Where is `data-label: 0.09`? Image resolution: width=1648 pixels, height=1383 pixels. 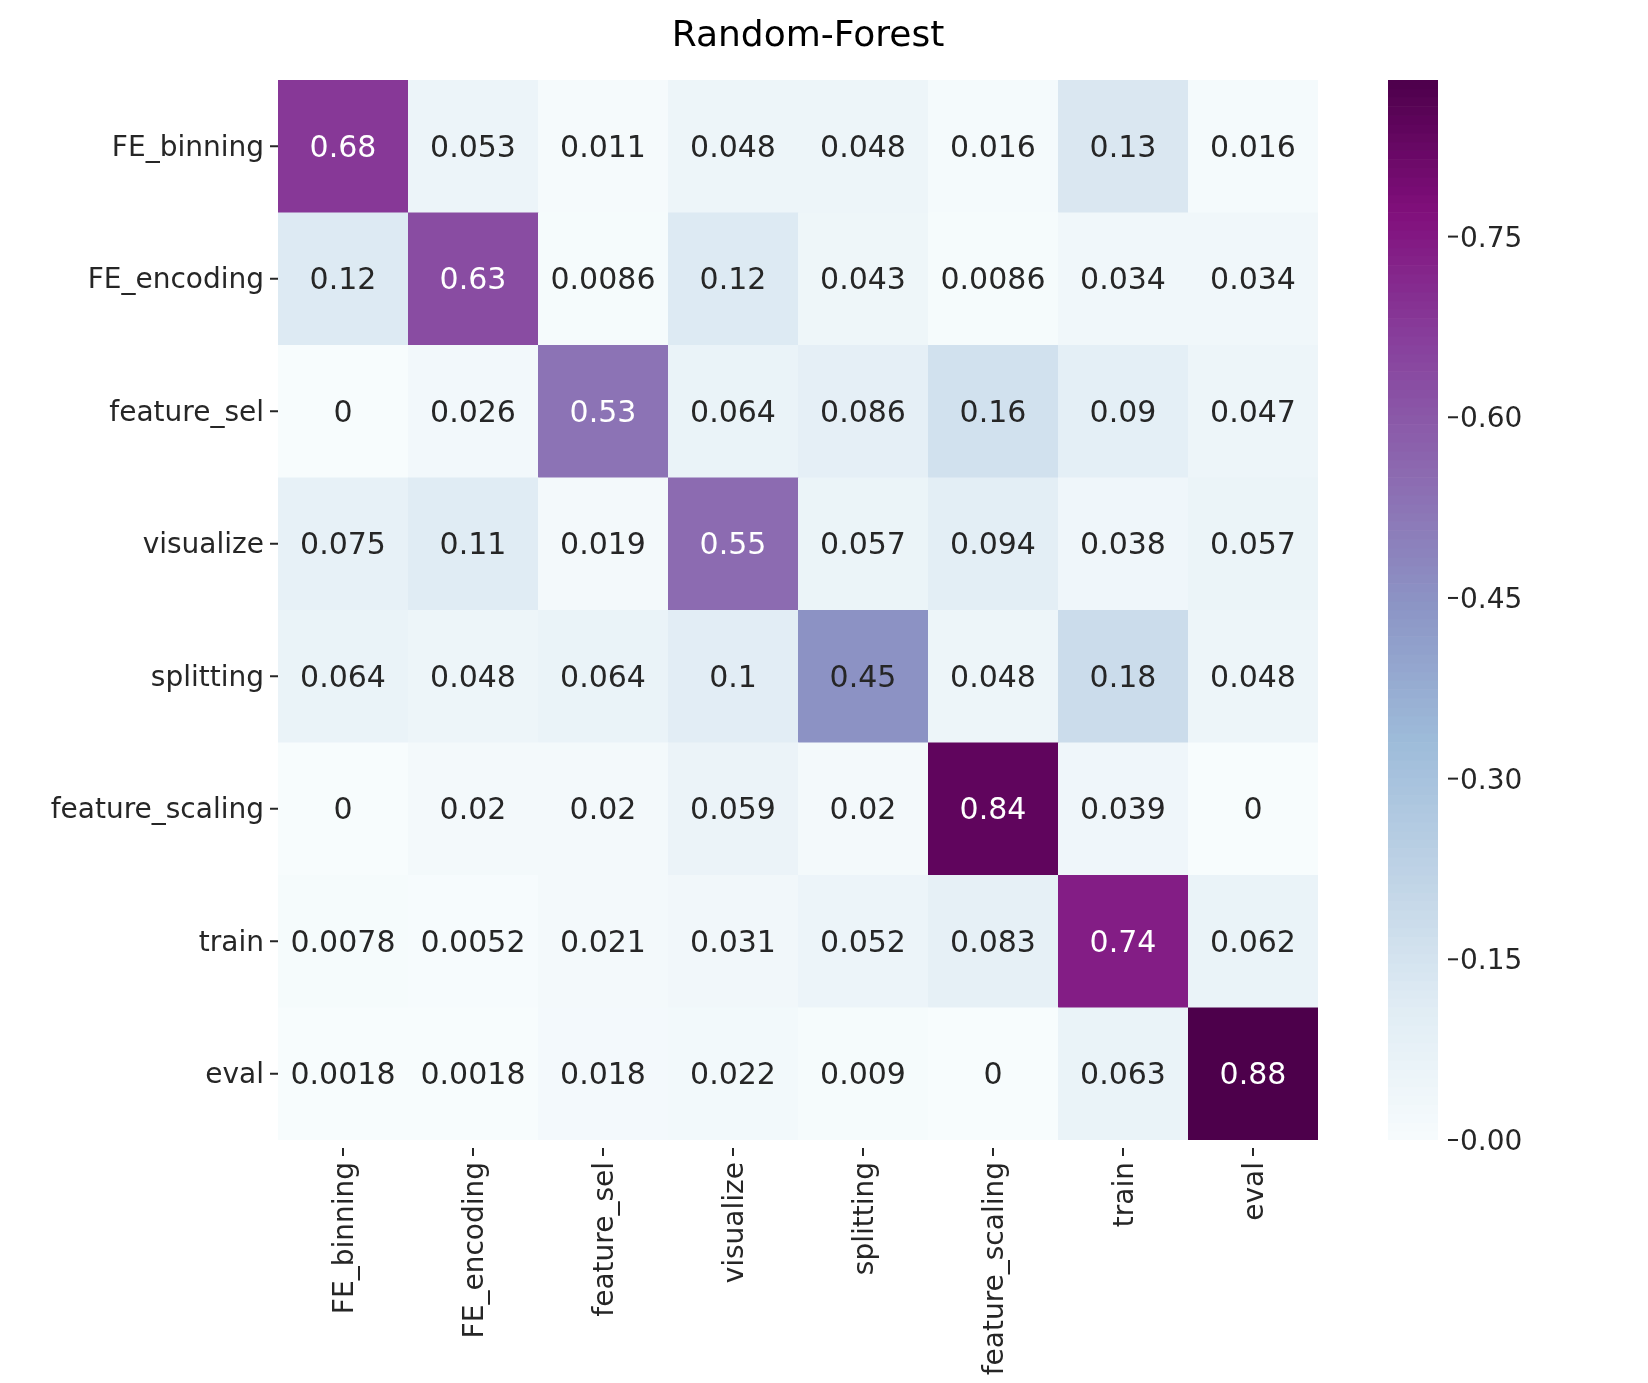
data-label: 0.09 is located at coordinates (1123, 411).